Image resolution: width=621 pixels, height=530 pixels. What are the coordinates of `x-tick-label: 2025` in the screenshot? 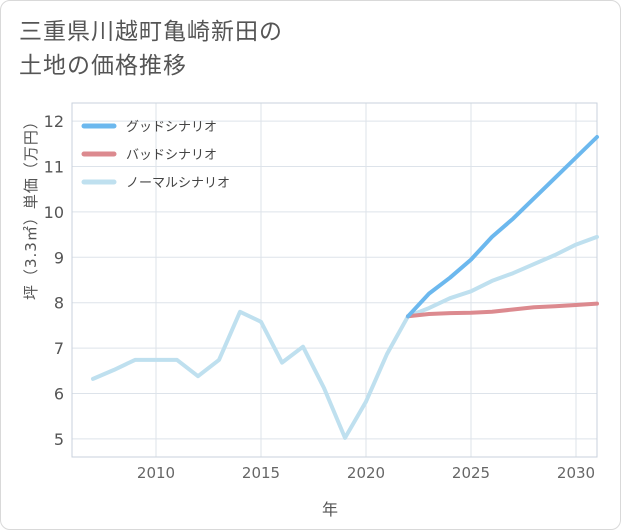 It's located at (471, 473).